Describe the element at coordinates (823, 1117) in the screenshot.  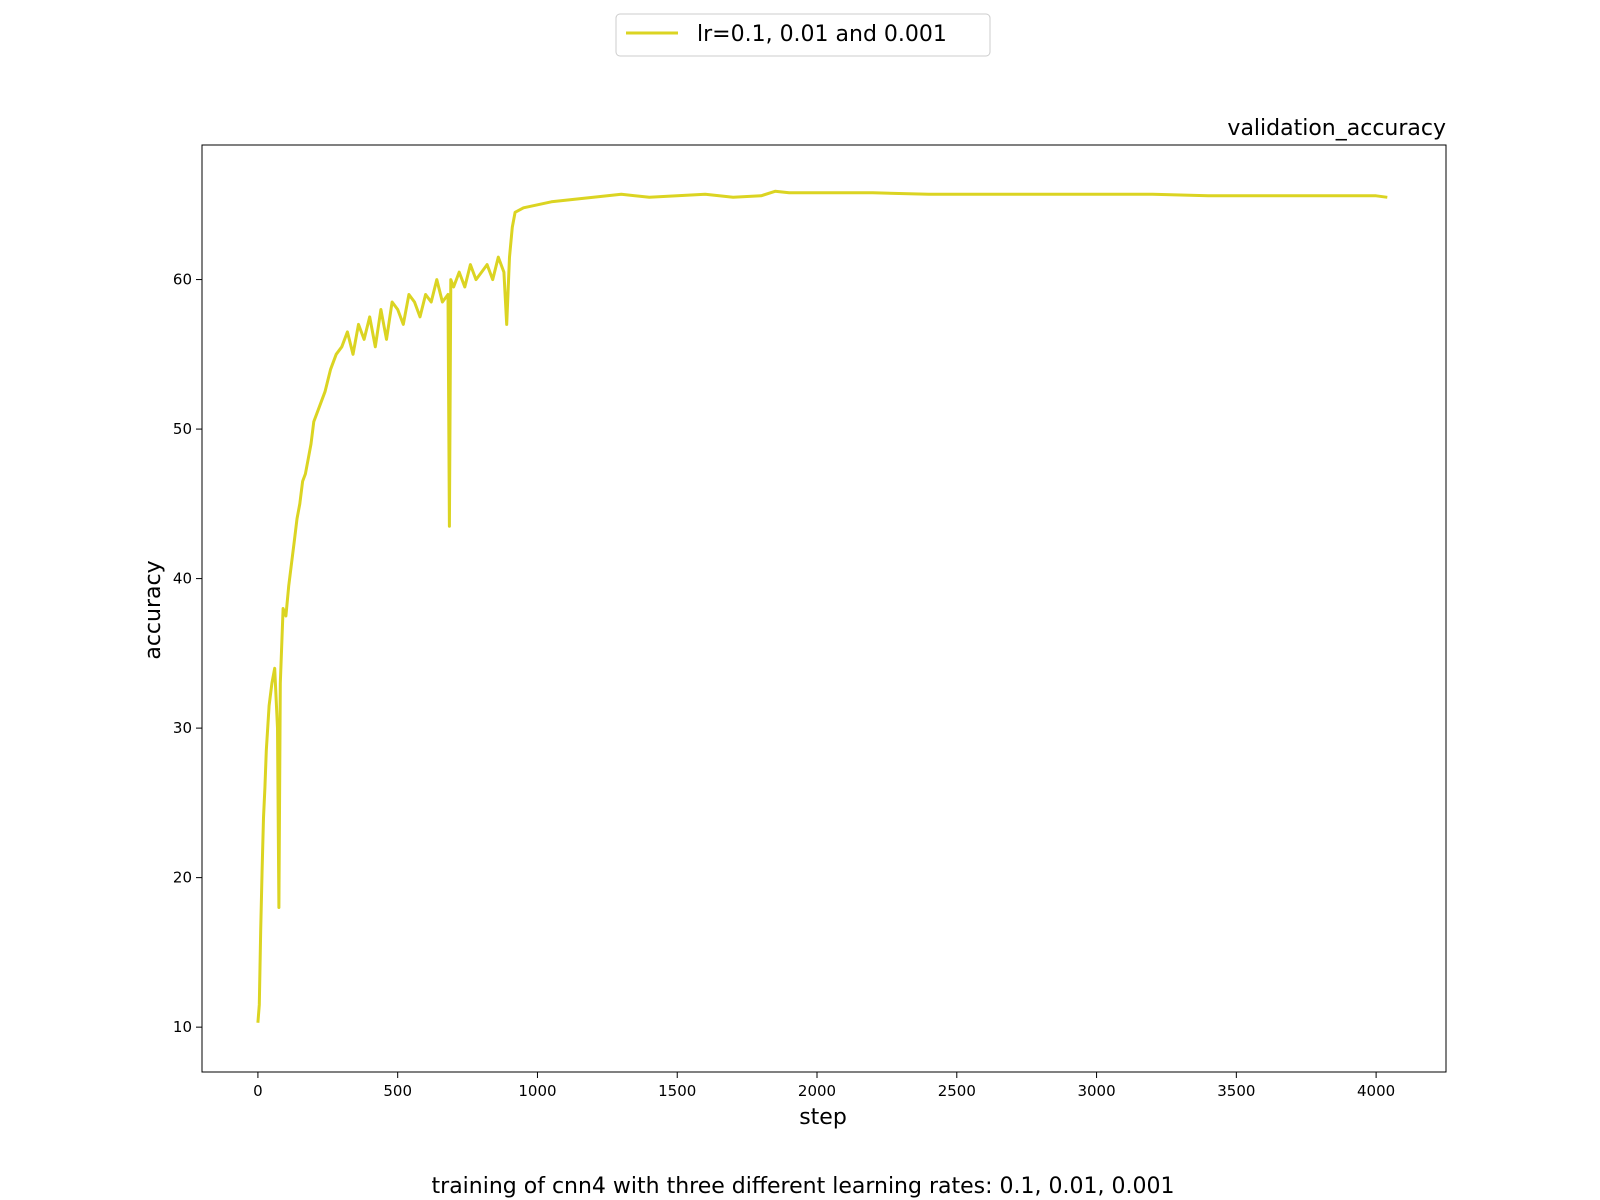
I see `x-axis-label: step` at that location.